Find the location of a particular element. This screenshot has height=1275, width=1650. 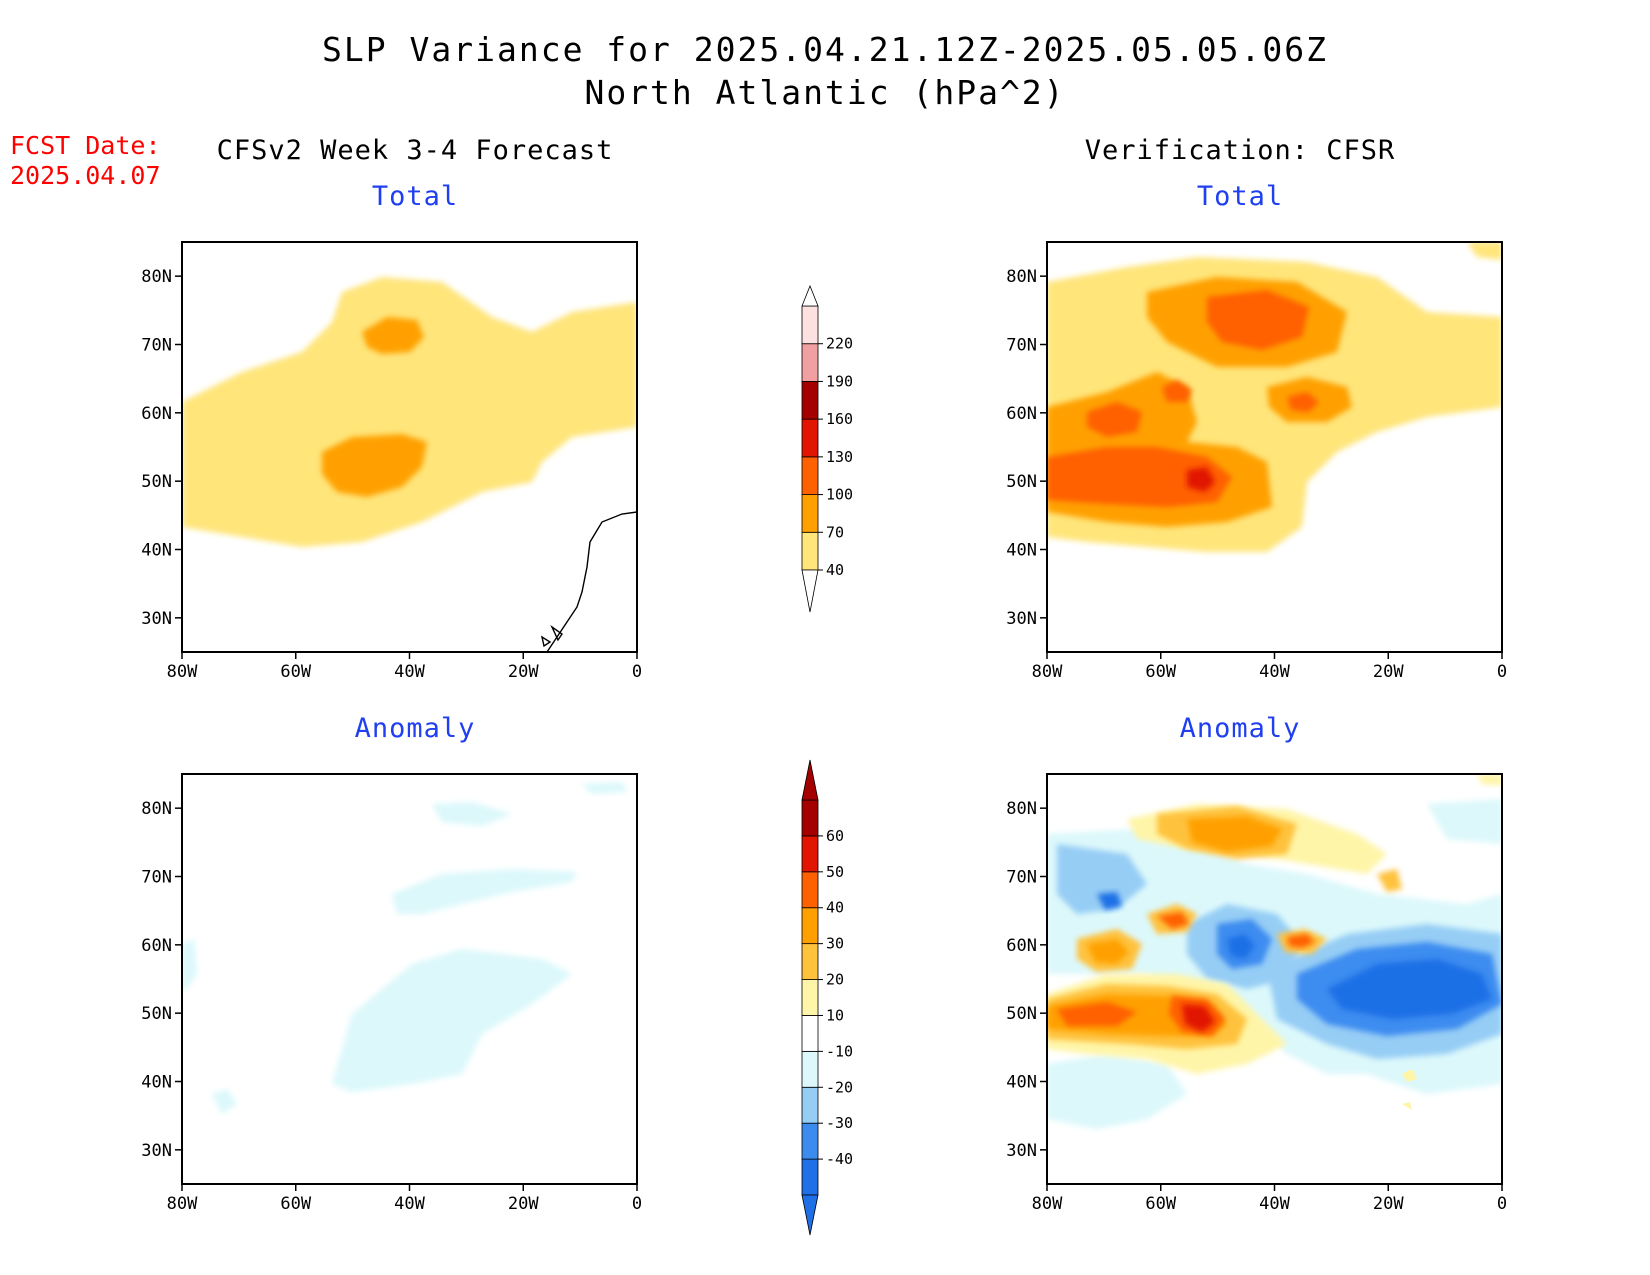

forecast-anomaly-title: Anomaly is located at coordinates (415, 728).